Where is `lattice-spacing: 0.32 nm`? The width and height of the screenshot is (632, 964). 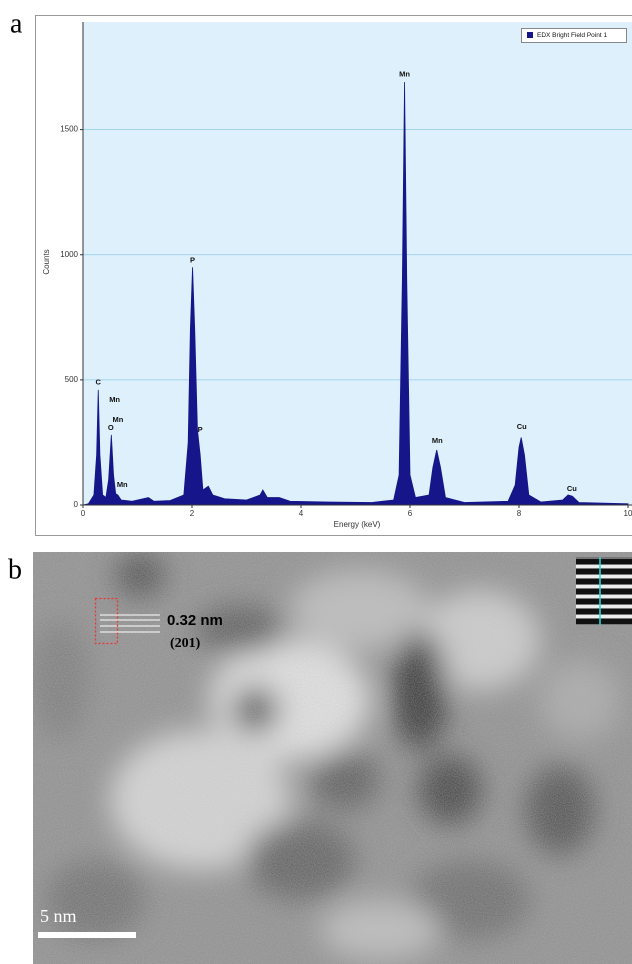
lattice-spacing: 0.32 nm is located at coordinates (195, 620).